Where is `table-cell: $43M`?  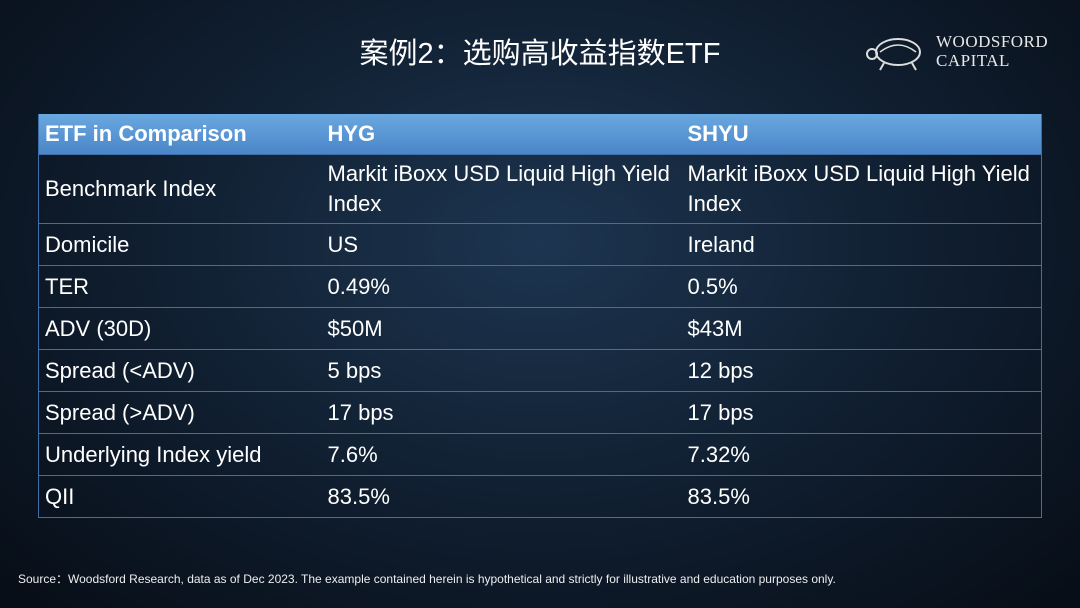
table-cell: $43M is located at coordinates (861, 328).